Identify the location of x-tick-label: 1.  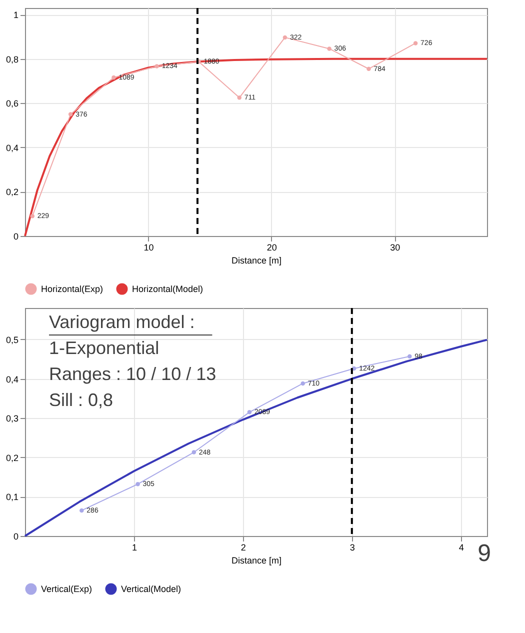
(134, 547).